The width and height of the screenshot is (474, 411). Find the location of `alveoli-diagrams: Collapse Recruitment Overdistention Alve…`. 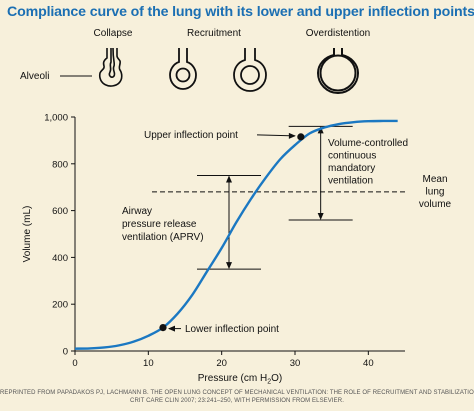

alveoli-diagrams: Collapse Recruitment Overdistention Alve… is located at coordinates (195, 61).